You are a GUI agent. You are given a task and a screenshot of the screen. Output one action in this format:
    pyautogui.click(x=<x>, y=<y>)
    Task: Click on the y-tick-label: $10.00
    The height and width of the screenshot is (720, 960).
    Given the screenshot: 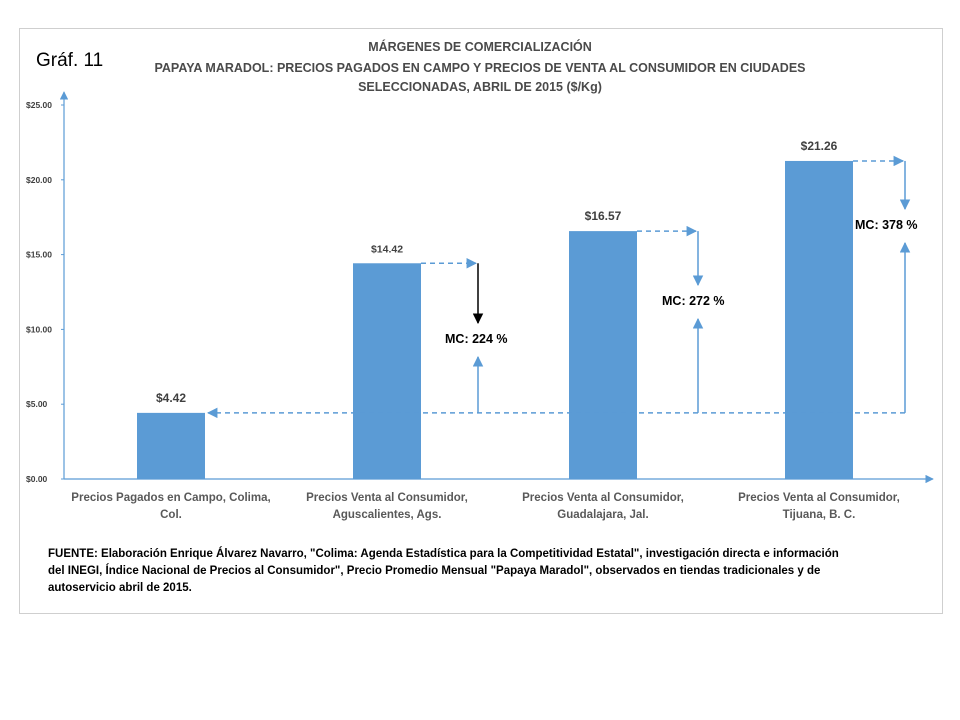 What is the action you would take?
    pyautogui.click(x=39, y=329)
    